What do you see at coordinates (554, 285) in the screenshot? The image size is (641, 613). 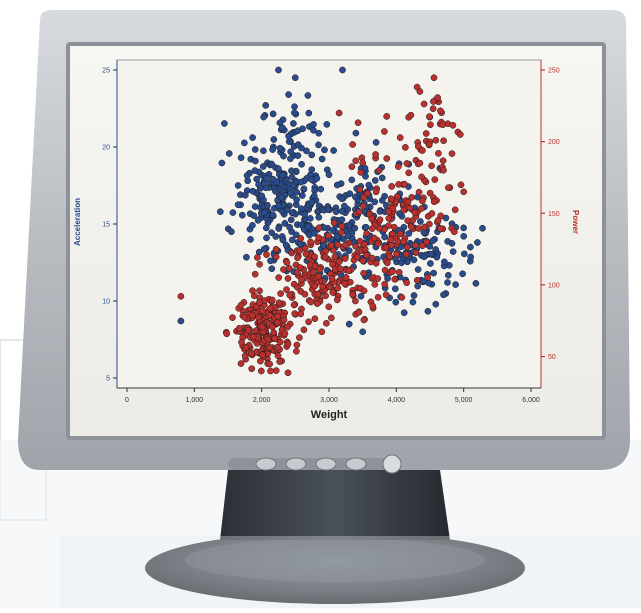 I see `y-right-tick-label: 100` at bounding box center [554, 285].